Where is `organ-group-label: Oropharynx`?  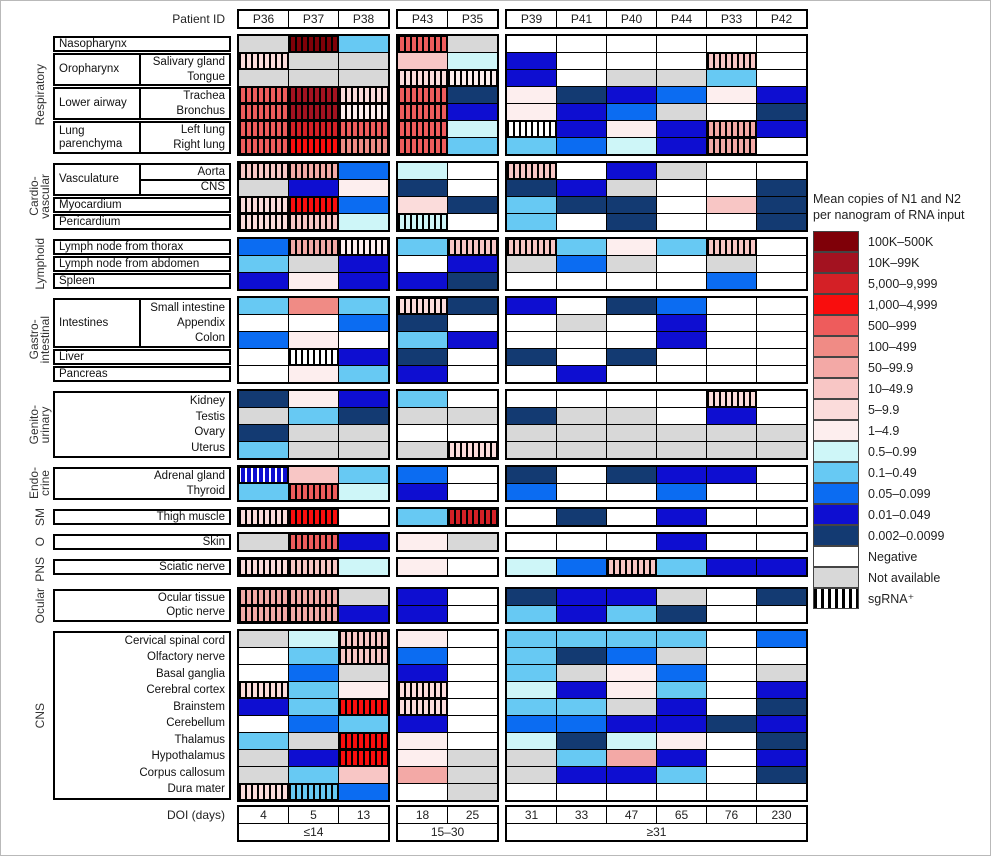
organ-group-label: Oropharynx is located at coordinates (98, 69).